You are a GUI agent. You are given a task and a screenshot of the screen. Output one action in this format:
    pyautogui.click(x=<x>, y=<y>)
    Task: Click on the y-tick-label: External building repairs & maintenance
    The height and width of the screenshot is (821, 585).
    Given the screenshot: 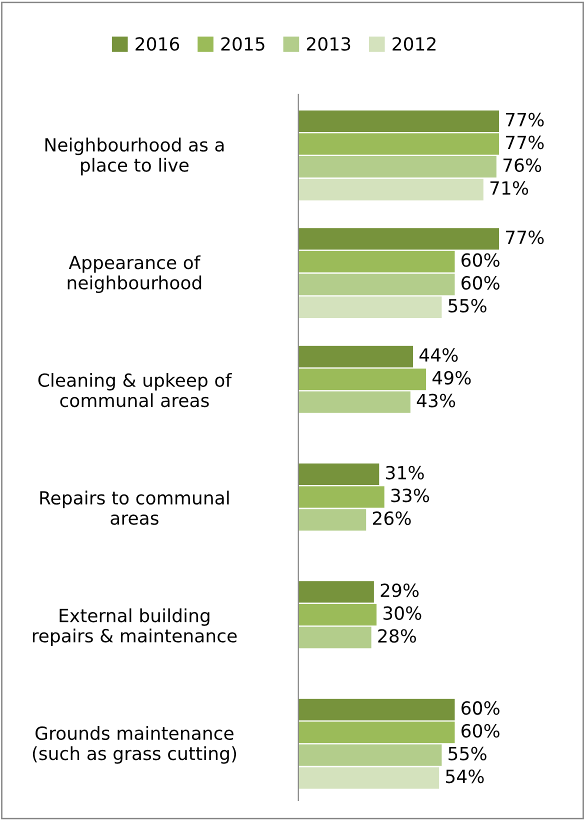 What is the action you would take?
    pyautogui.click(x=134, y=627)
    